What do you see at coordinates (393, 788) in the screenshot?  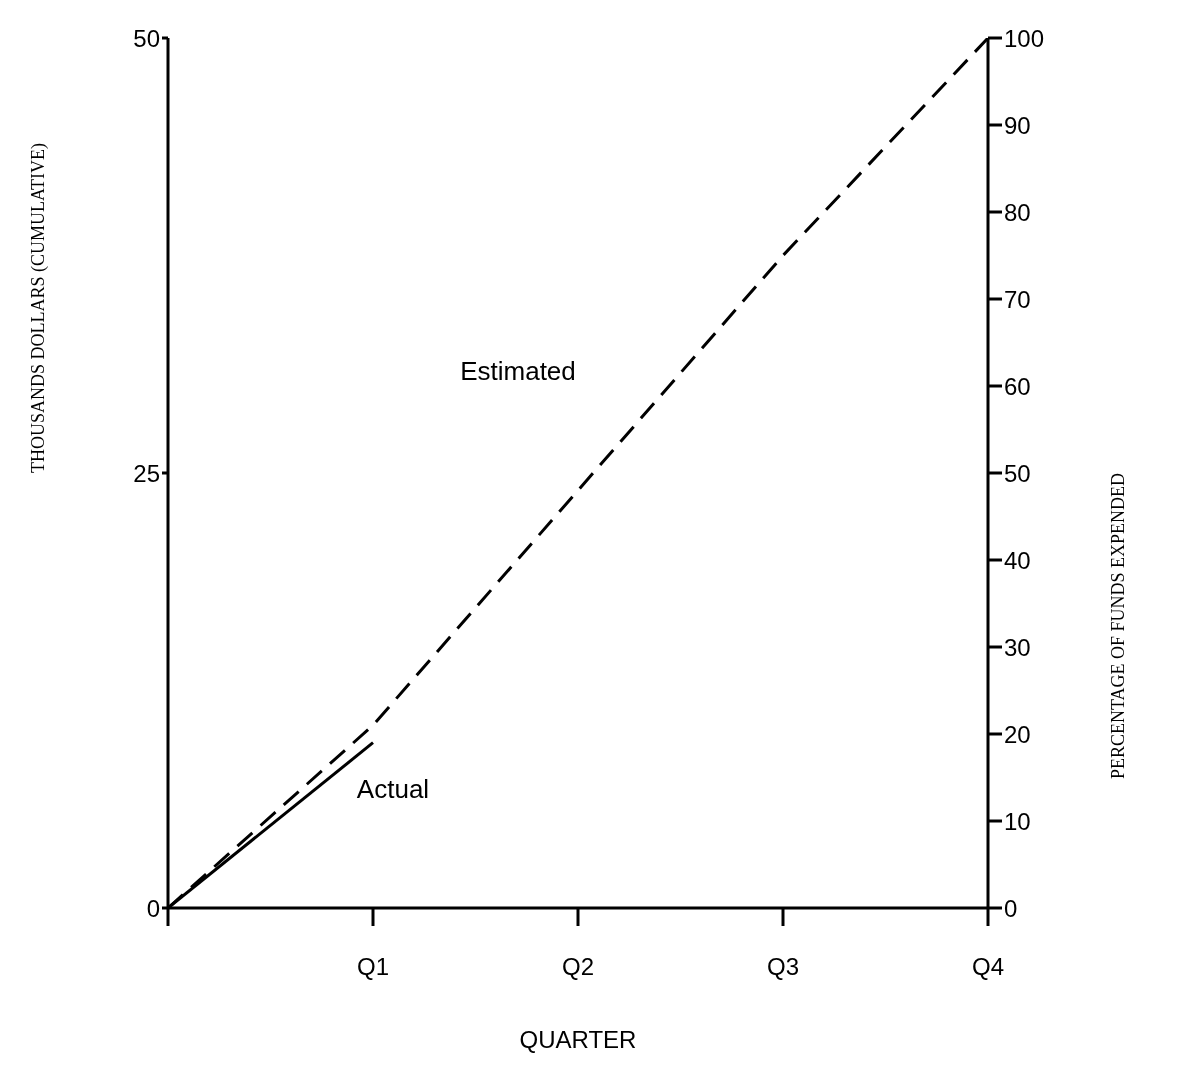 I see `series-label: Actual` at bounding box center [393, 788].